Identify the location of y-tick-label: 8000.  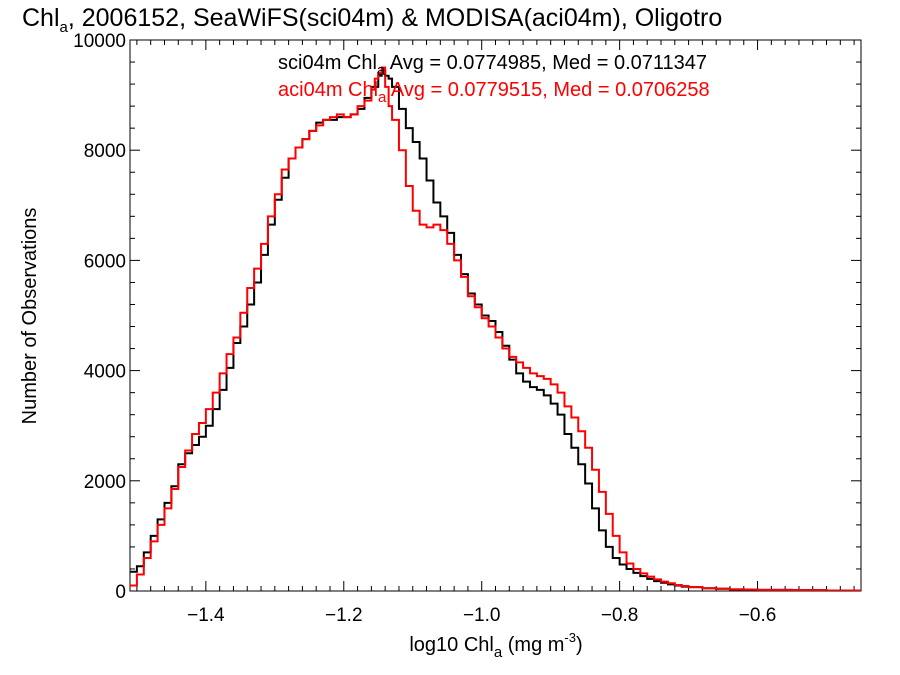
(105, 151).